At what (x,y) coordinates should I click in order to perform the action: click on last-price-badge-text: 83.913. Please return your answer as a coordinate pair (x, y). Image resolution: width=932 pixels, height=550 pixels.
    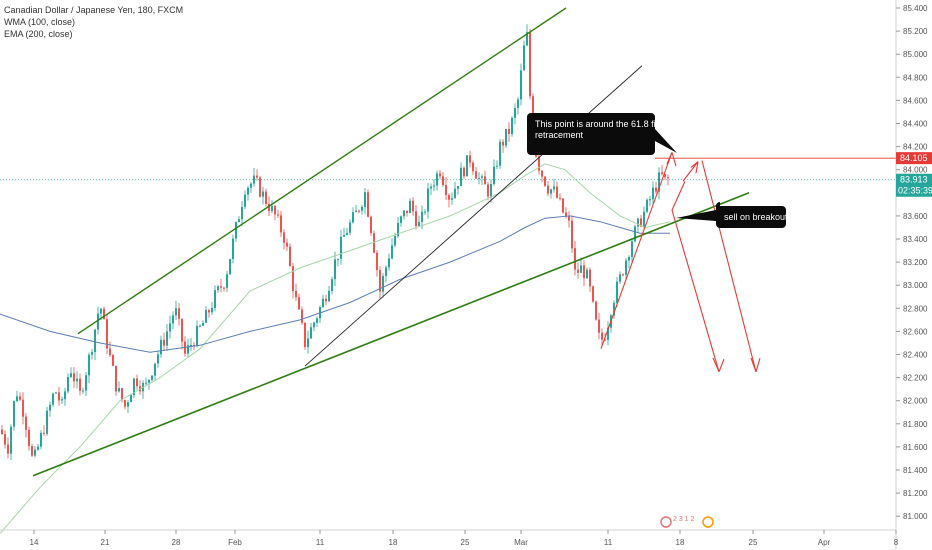
    Looking at the image, I should click on (914, 180).